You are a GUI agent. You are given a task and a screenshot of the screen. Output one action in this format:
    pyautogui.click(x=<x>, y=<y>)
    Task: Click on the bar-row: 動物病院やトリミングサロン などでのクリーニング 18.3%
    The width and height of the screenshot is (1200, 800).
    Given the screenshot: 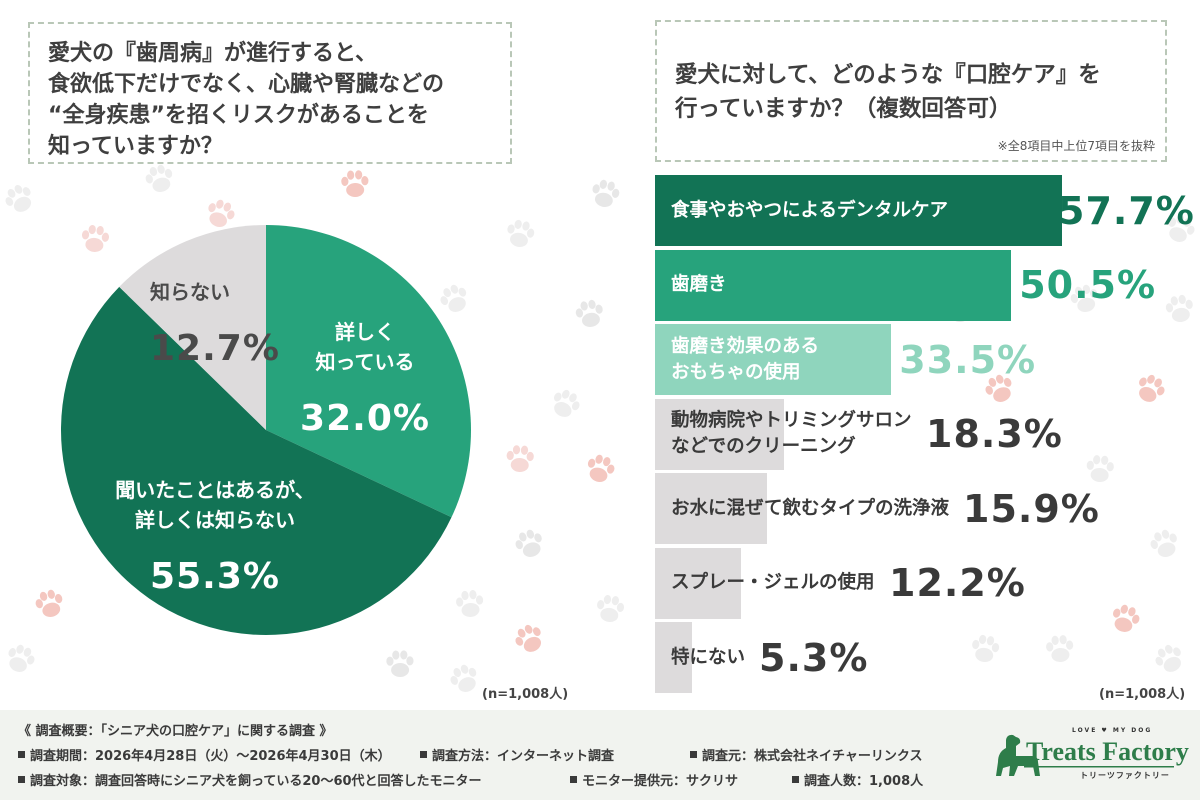 What is the action you would take?
    pyautogui.click(x=925, y=434)
    